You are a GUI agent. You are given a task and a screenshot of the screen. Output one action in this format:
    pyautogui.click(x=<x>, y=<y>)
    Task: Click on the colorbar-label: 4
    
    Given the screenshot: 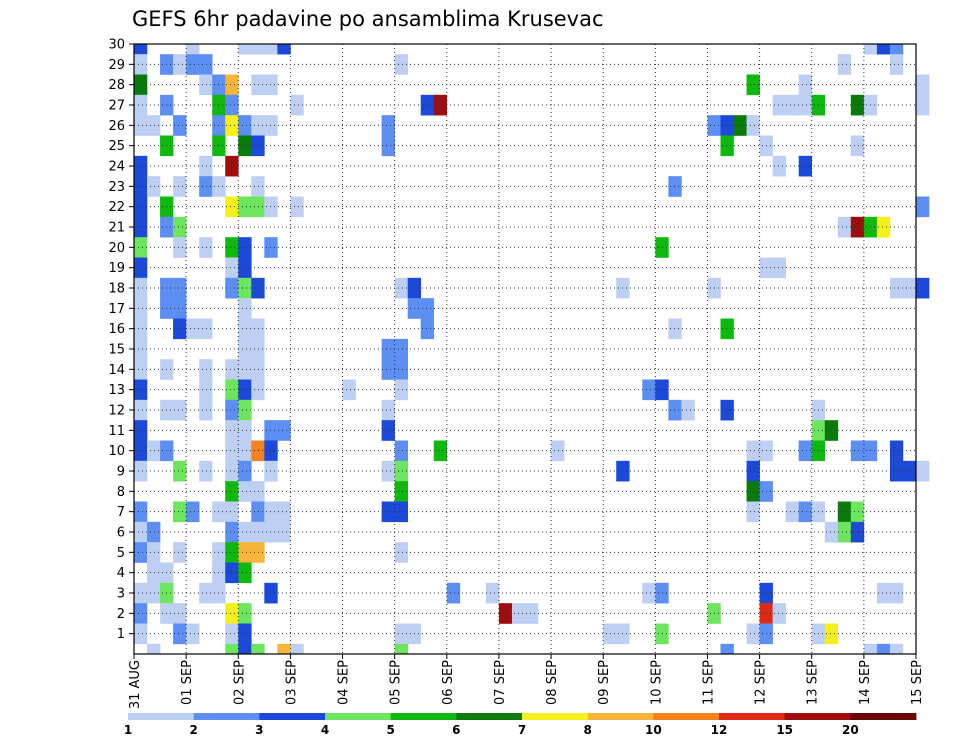 What is the action you would take?
    pyautogui.click(x=325, y=730)
    